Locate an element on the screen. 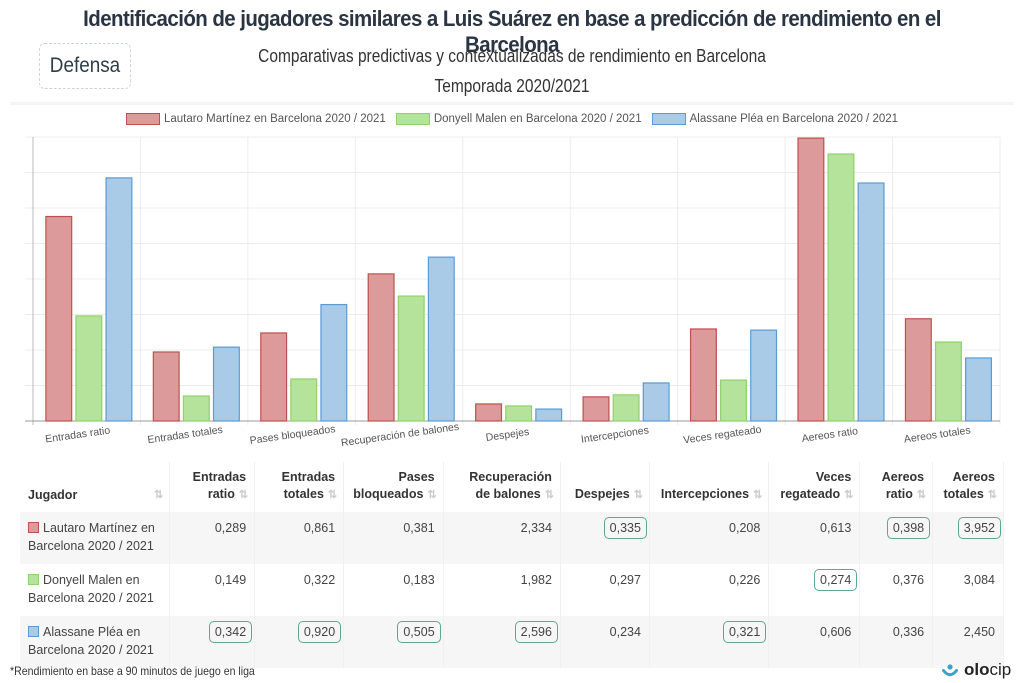 This screenshot has width=1024, height=683. stat-cell: 0,335 is located at coordinates (605, 538).